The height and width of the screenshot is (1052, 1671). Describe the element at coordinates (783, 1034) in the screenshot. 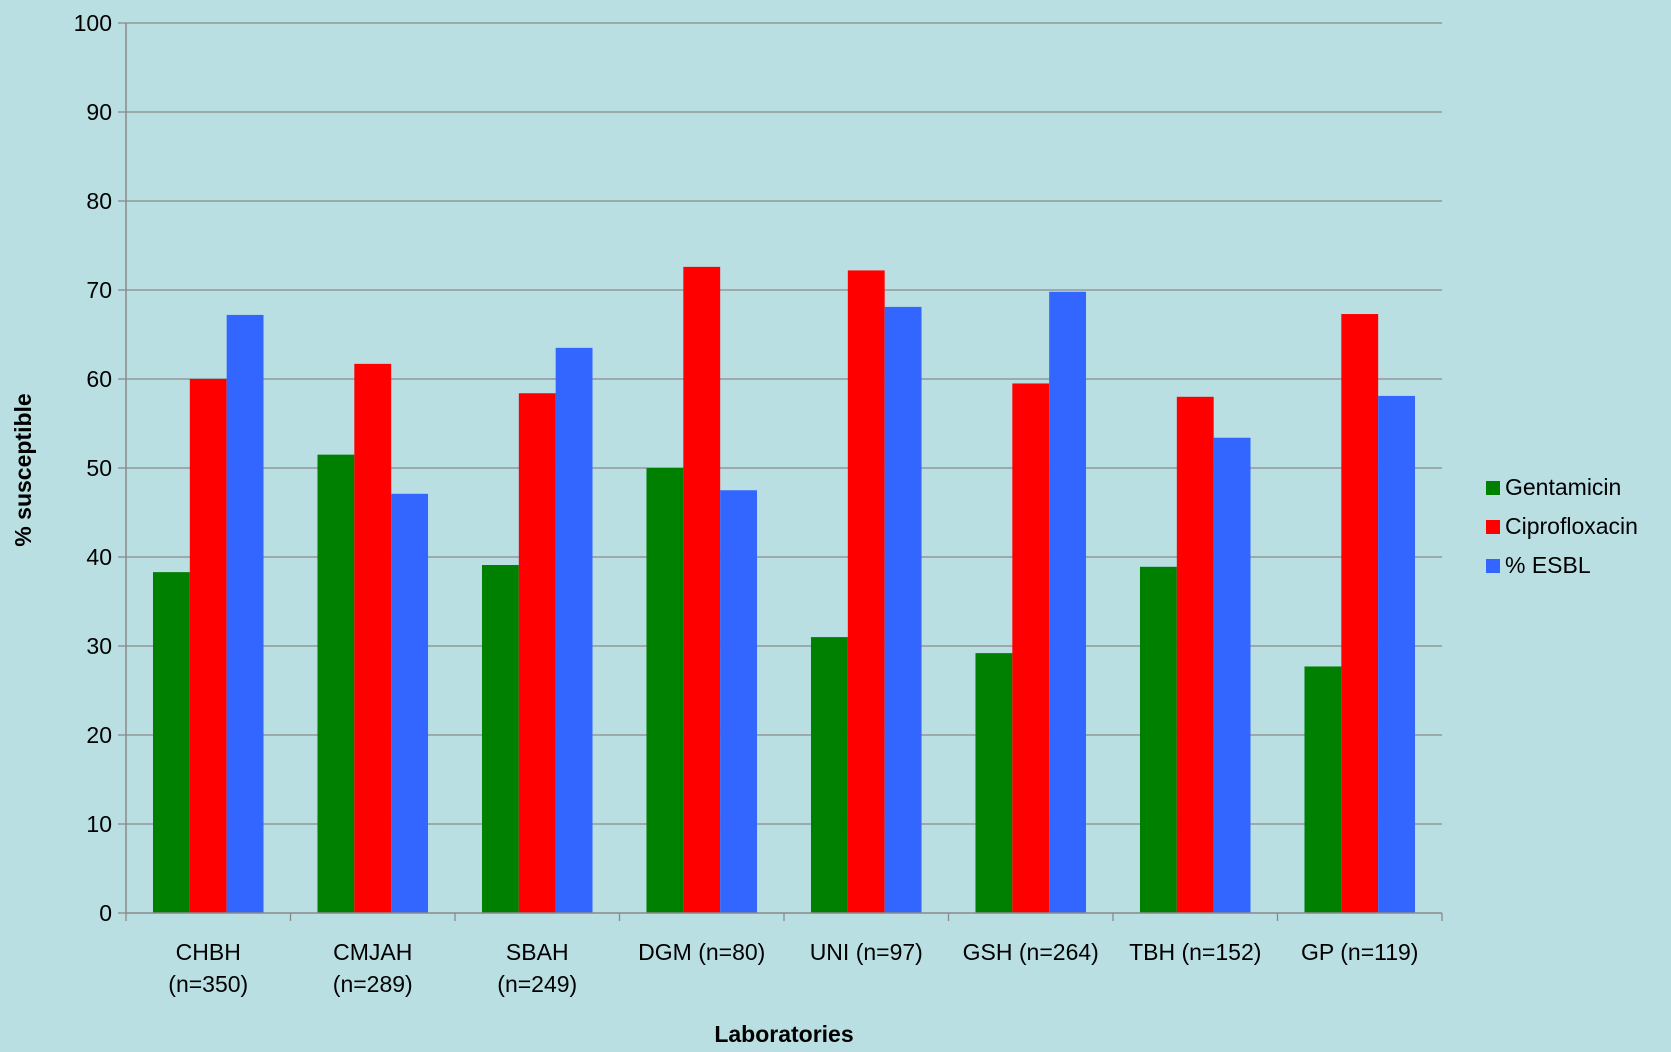

I see `x-axis-title: Laboratories` at that location.